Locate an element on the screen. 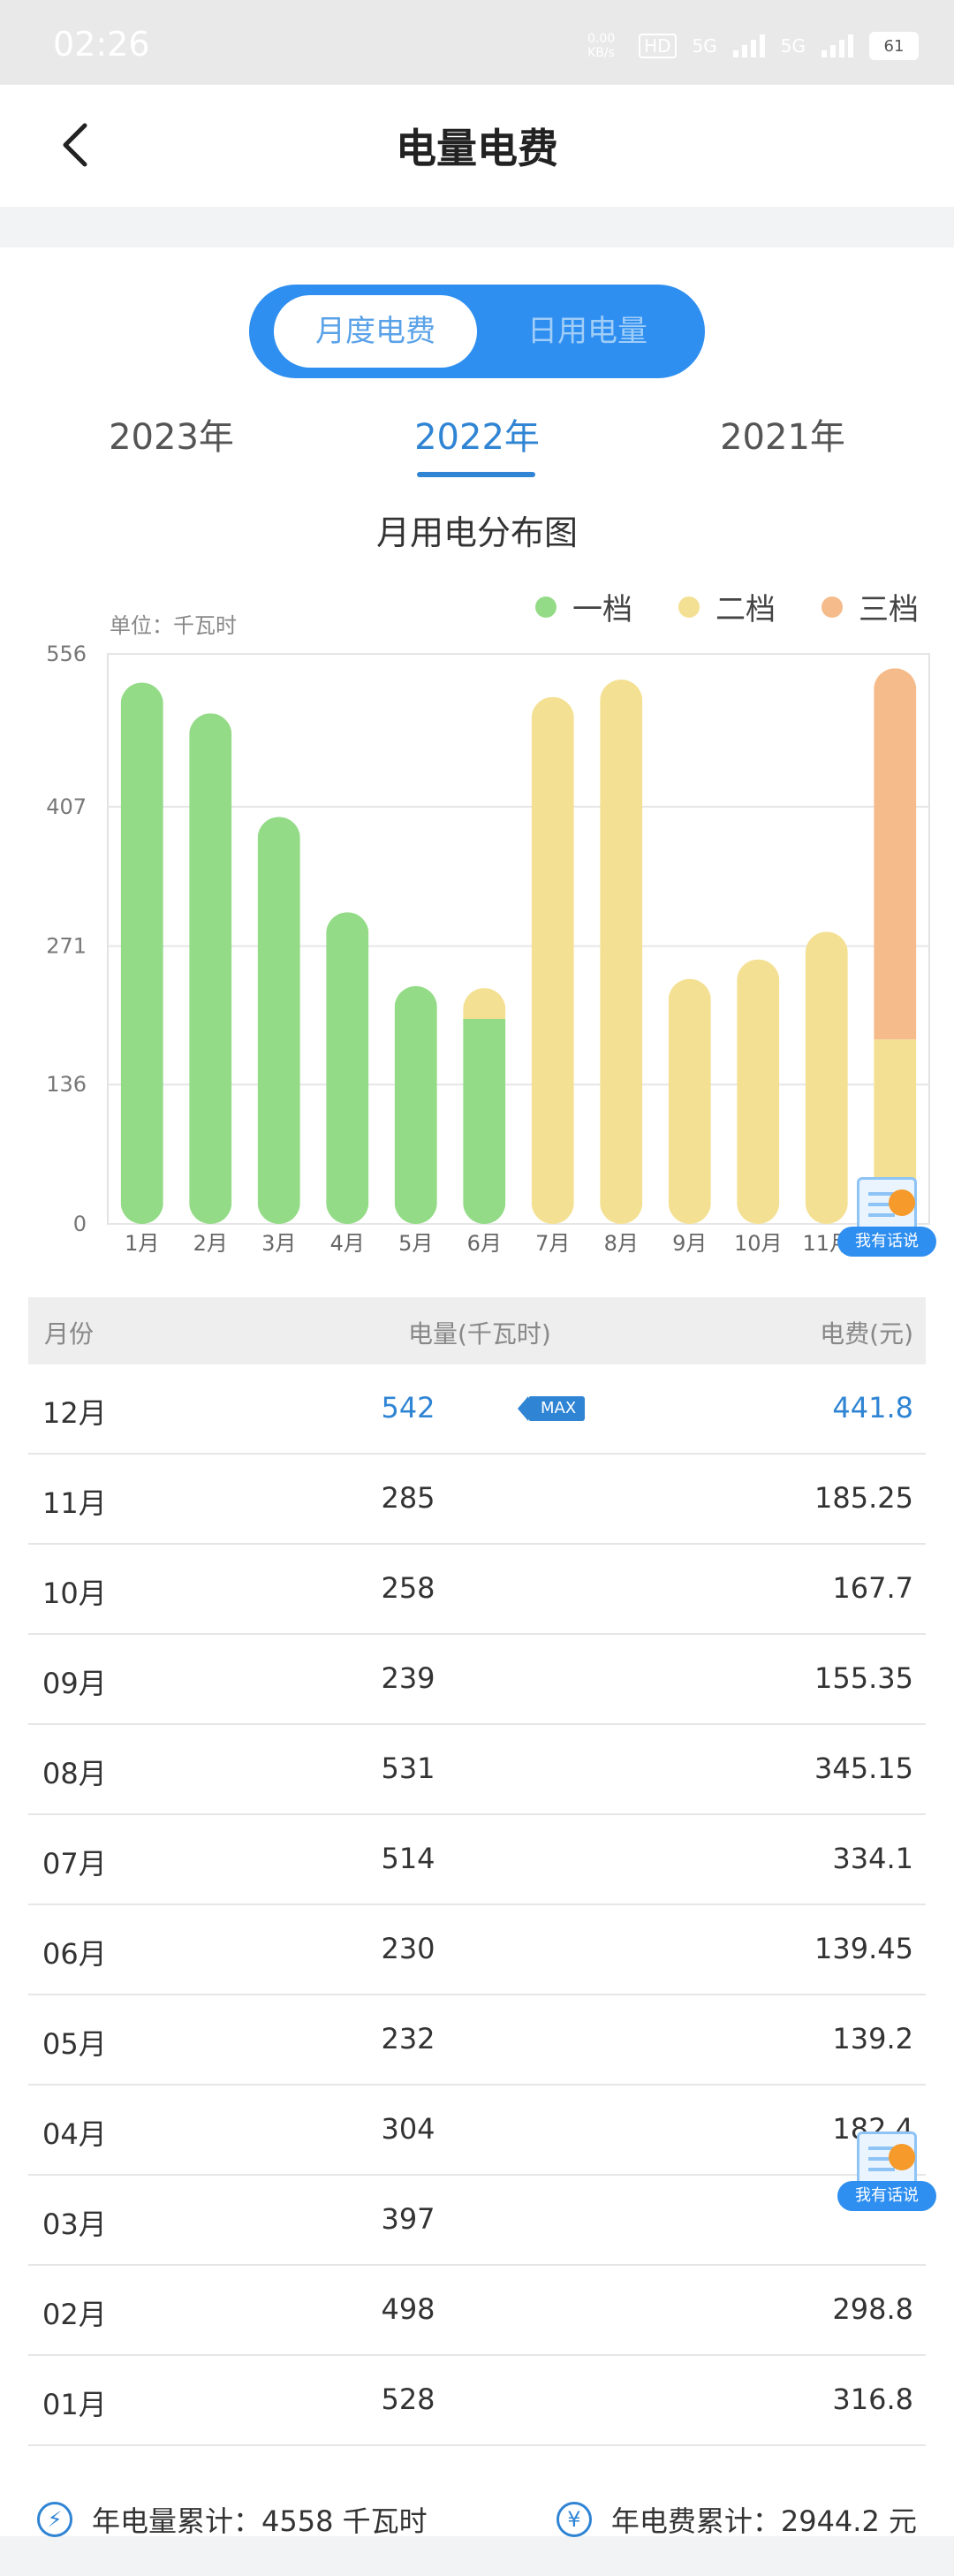 The image size is (954, 2576). view-toggle: 月度电费 日用电量 is located at coordinates (477, 331).